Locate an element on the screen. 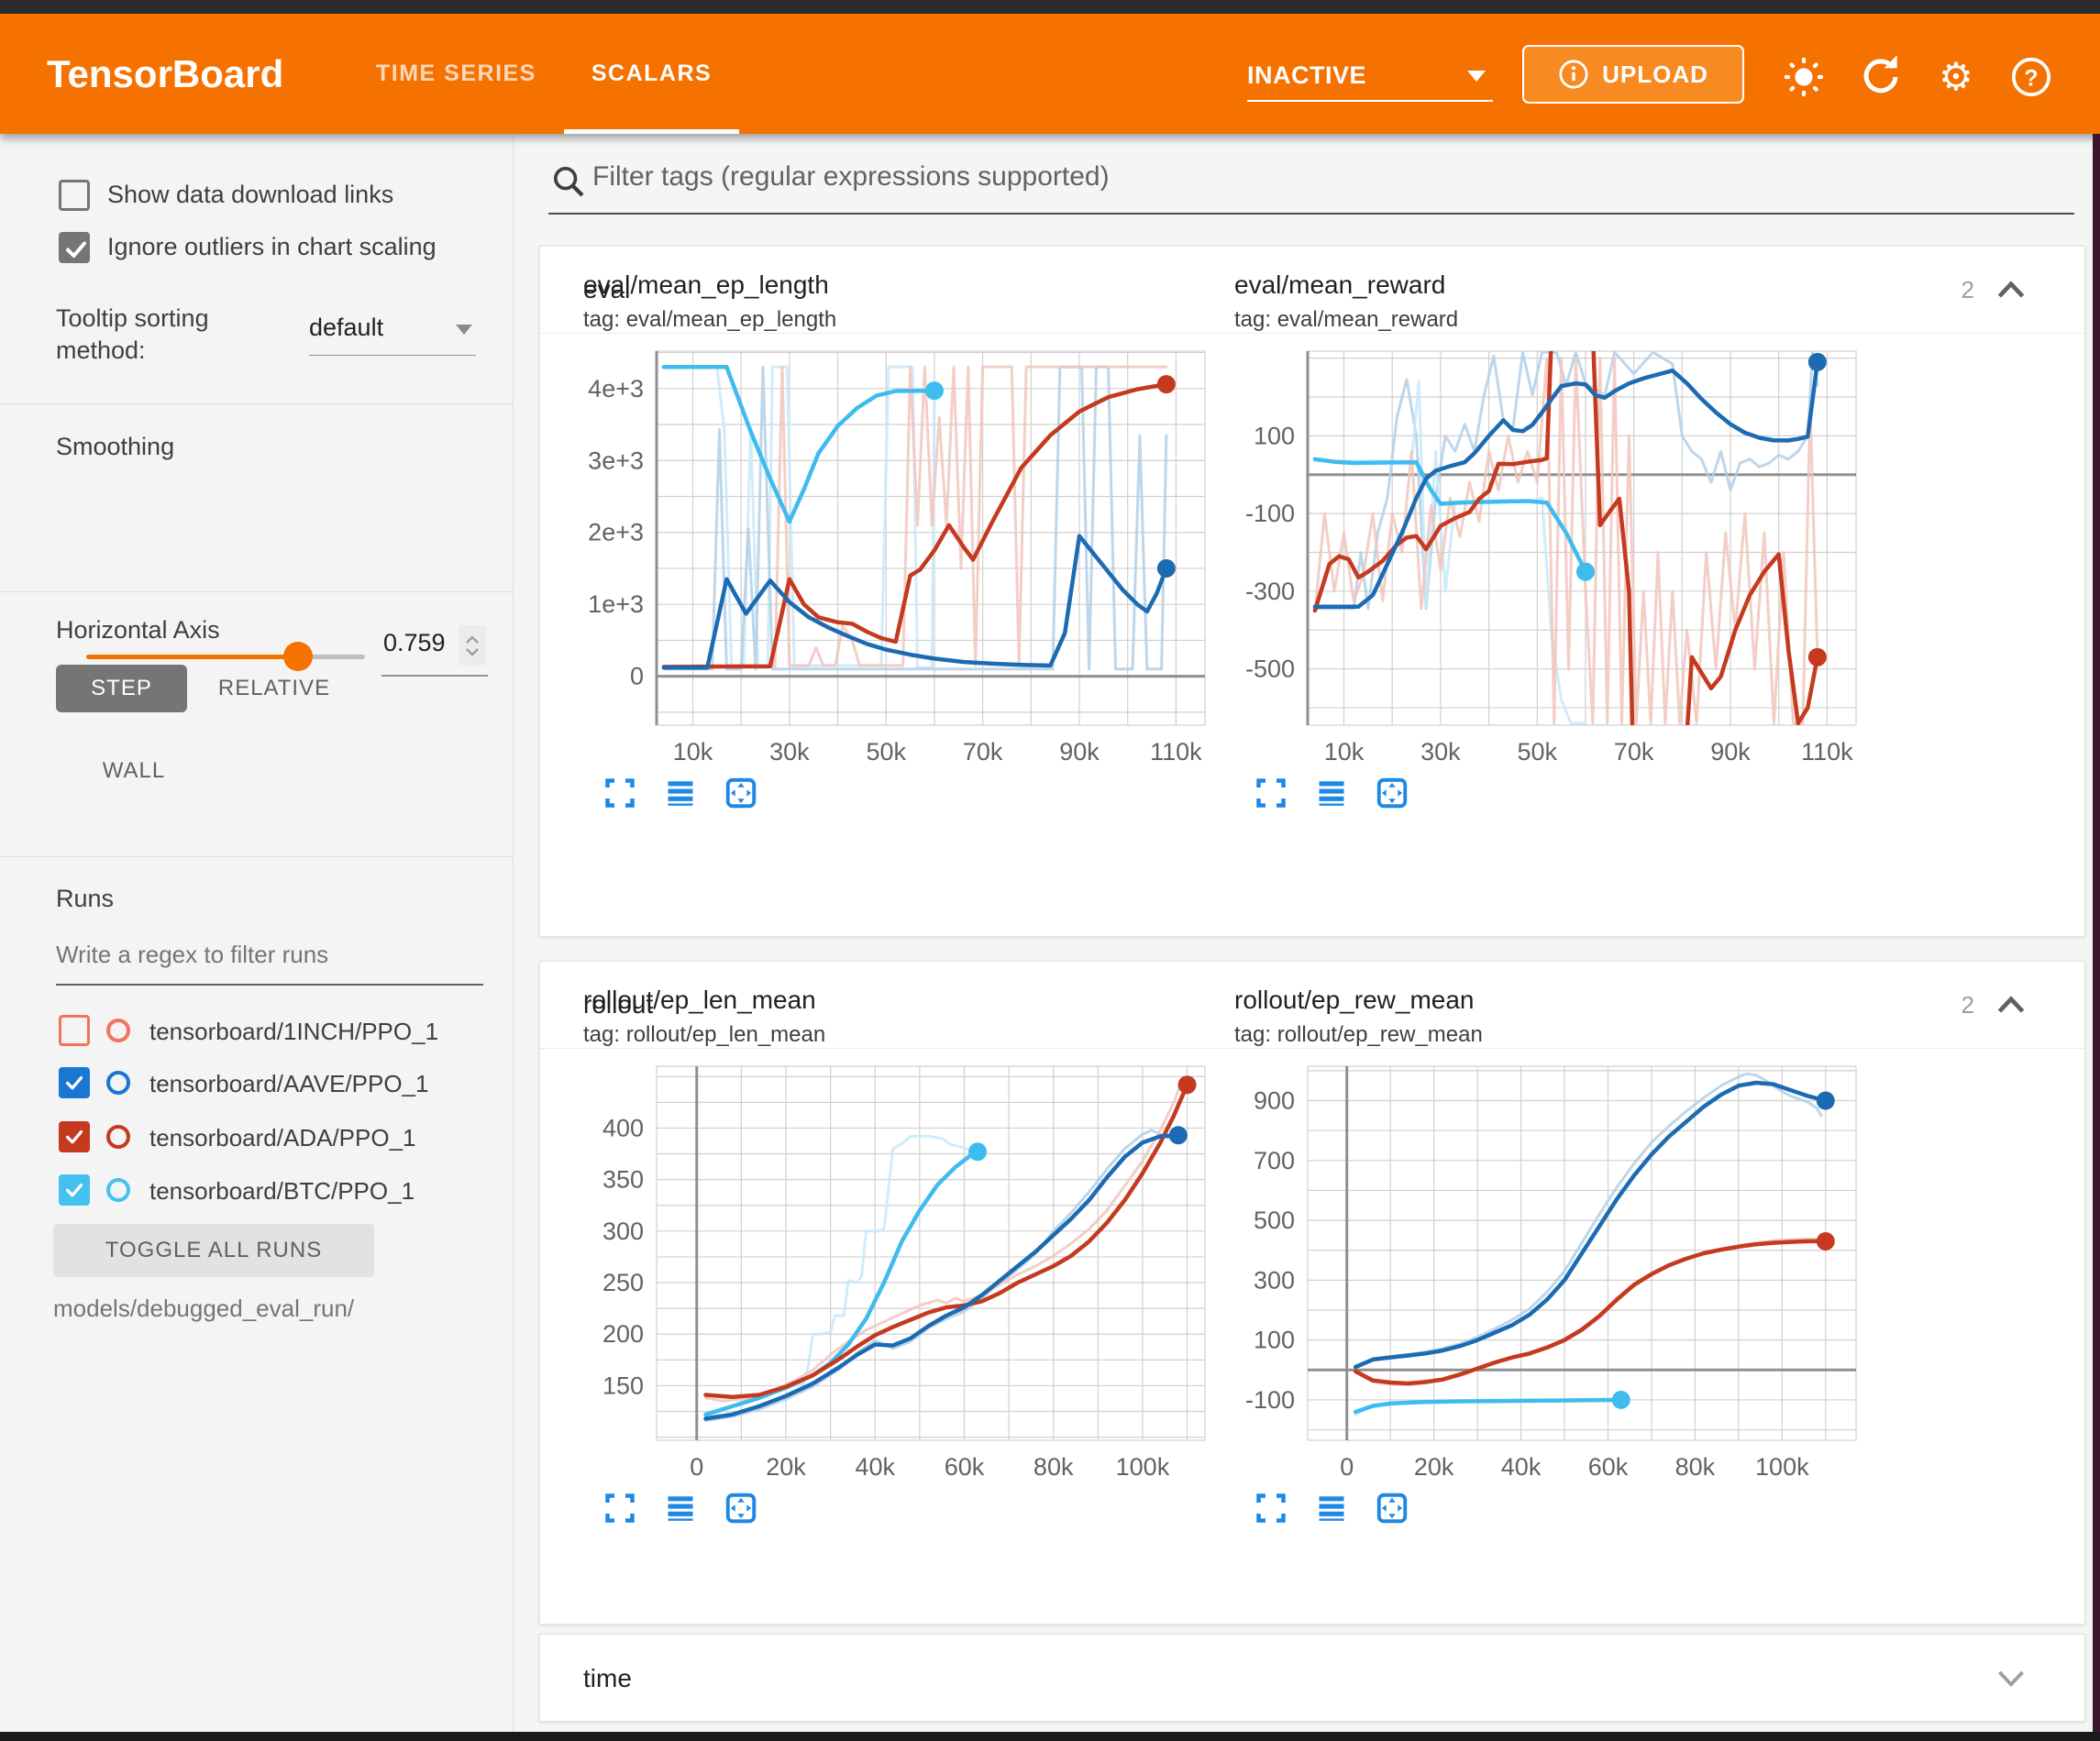 The height and width of the screenshot is (1741, 2100). svg-text: 900 is located at coordinates (1274, 1101).